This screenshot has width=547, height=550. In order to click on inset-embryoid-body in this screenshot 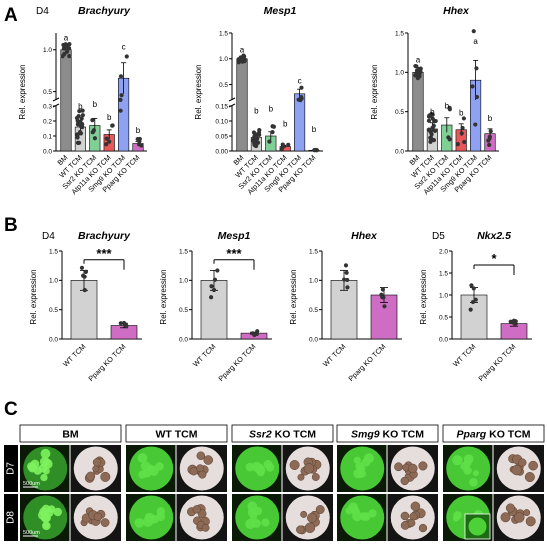, I will do `click(477, 526)`.